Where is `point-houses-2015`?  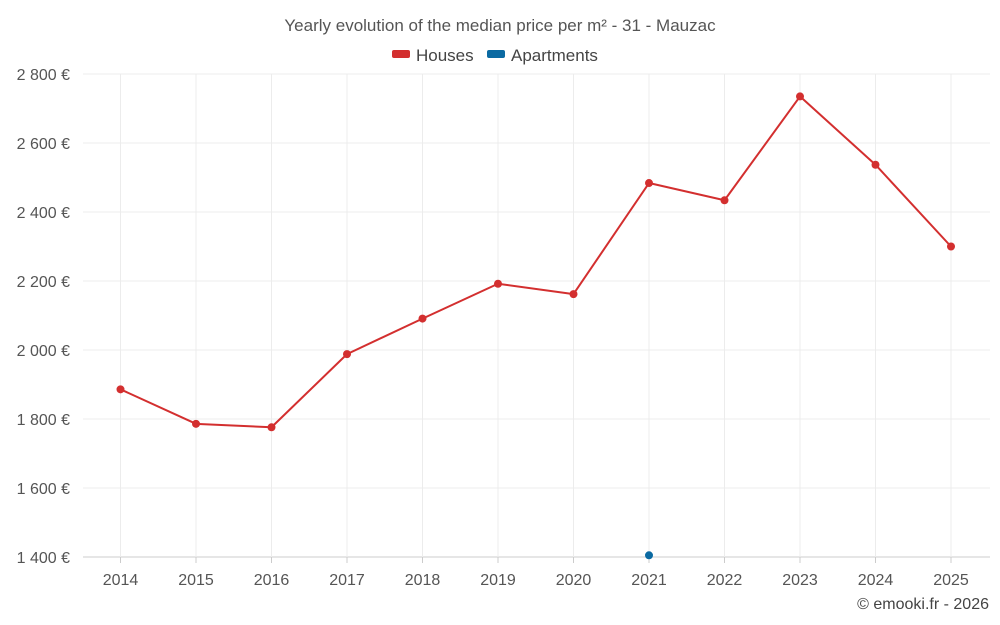
point-houses-2015 is located at coordinates (196, 423).